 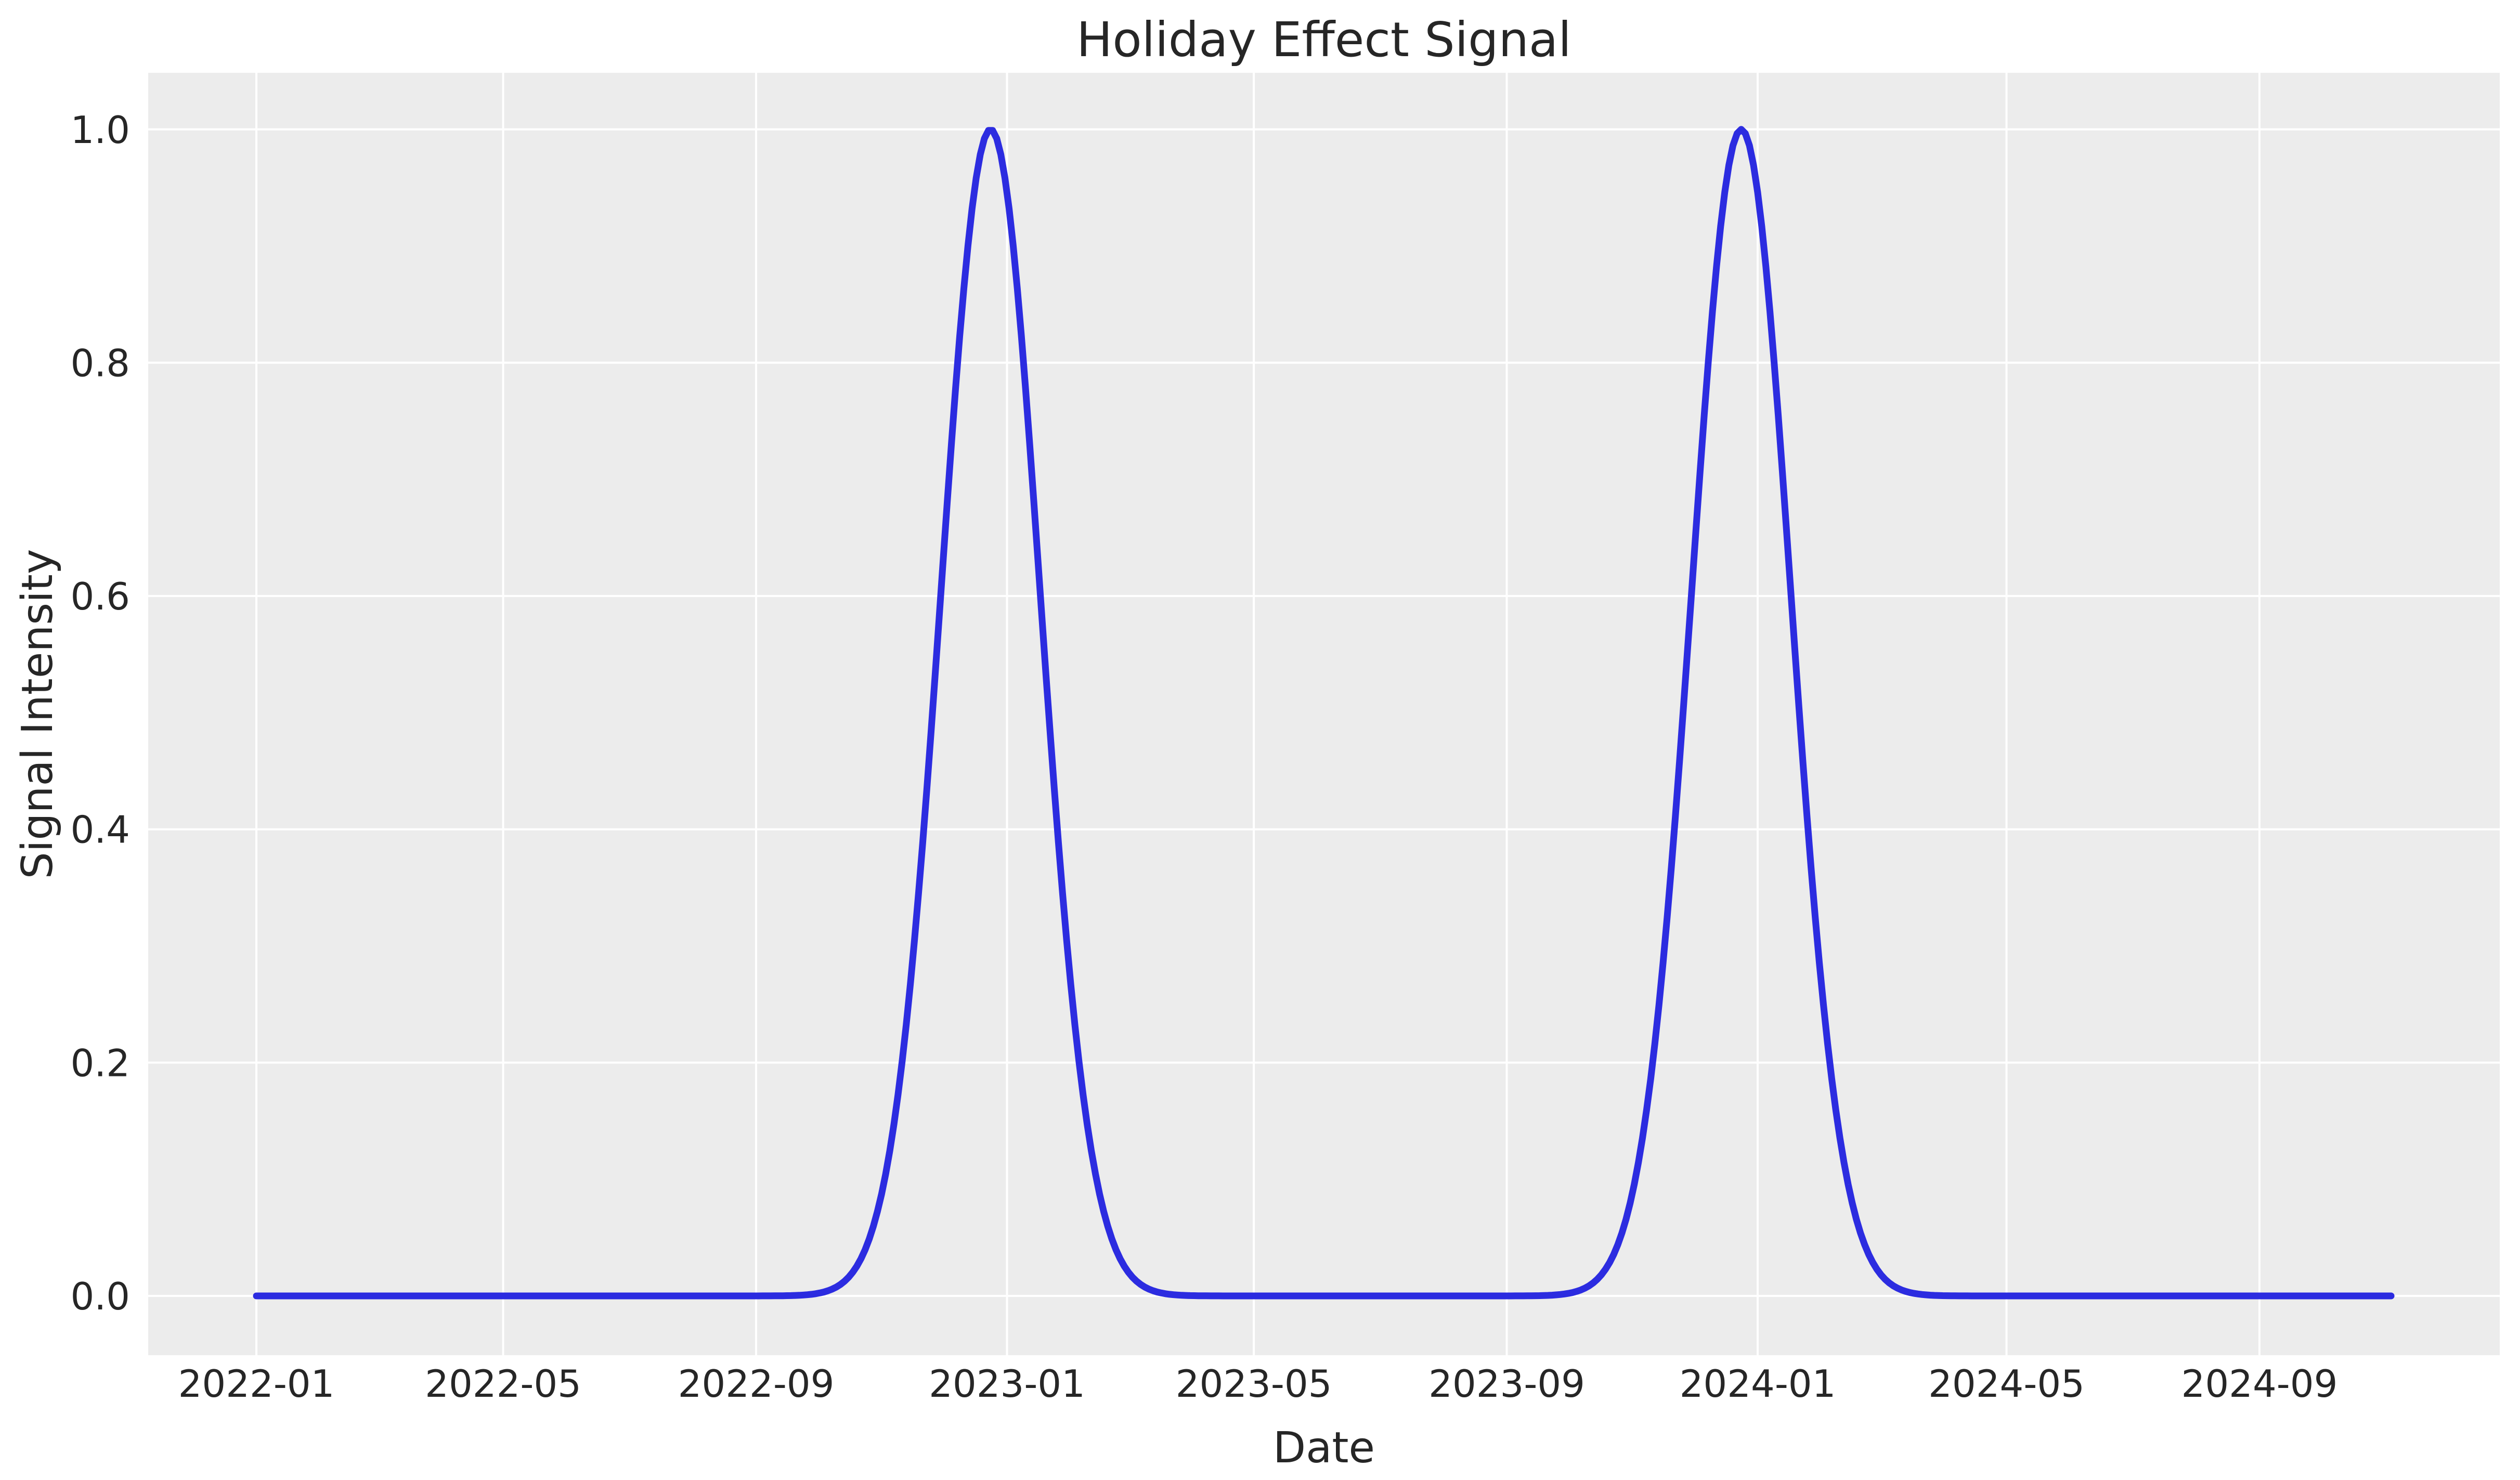 What do you see at coordinates (100, 830) in the screenshot?
I see `y-tick-label: 0.4` at bounding box center [100, 830].